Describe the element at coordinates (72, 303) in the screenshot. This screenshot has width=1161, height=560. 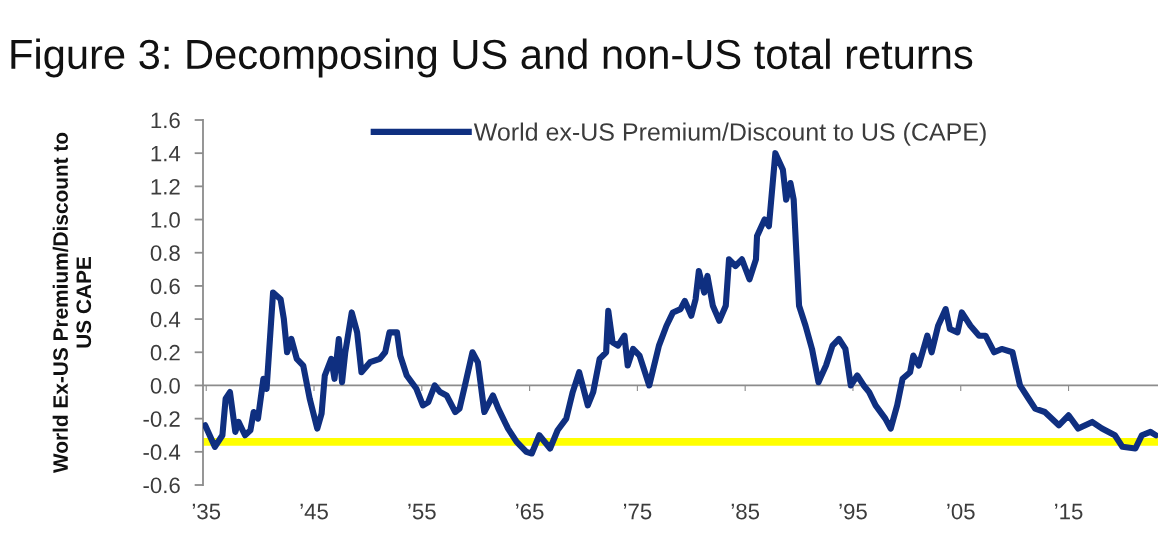
I see `y-axis-title: World Ex-US Premium/Discount to US CAPE` at that location.